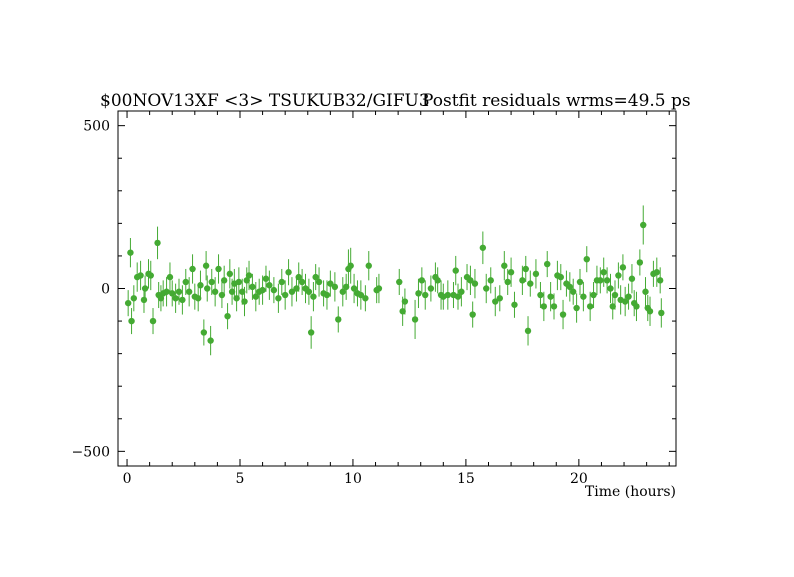  What do you see at coordinates (91, 290) in the screenshot?
I see `y-tick-labels: −500 0 500` at bounding box center [91, 290].